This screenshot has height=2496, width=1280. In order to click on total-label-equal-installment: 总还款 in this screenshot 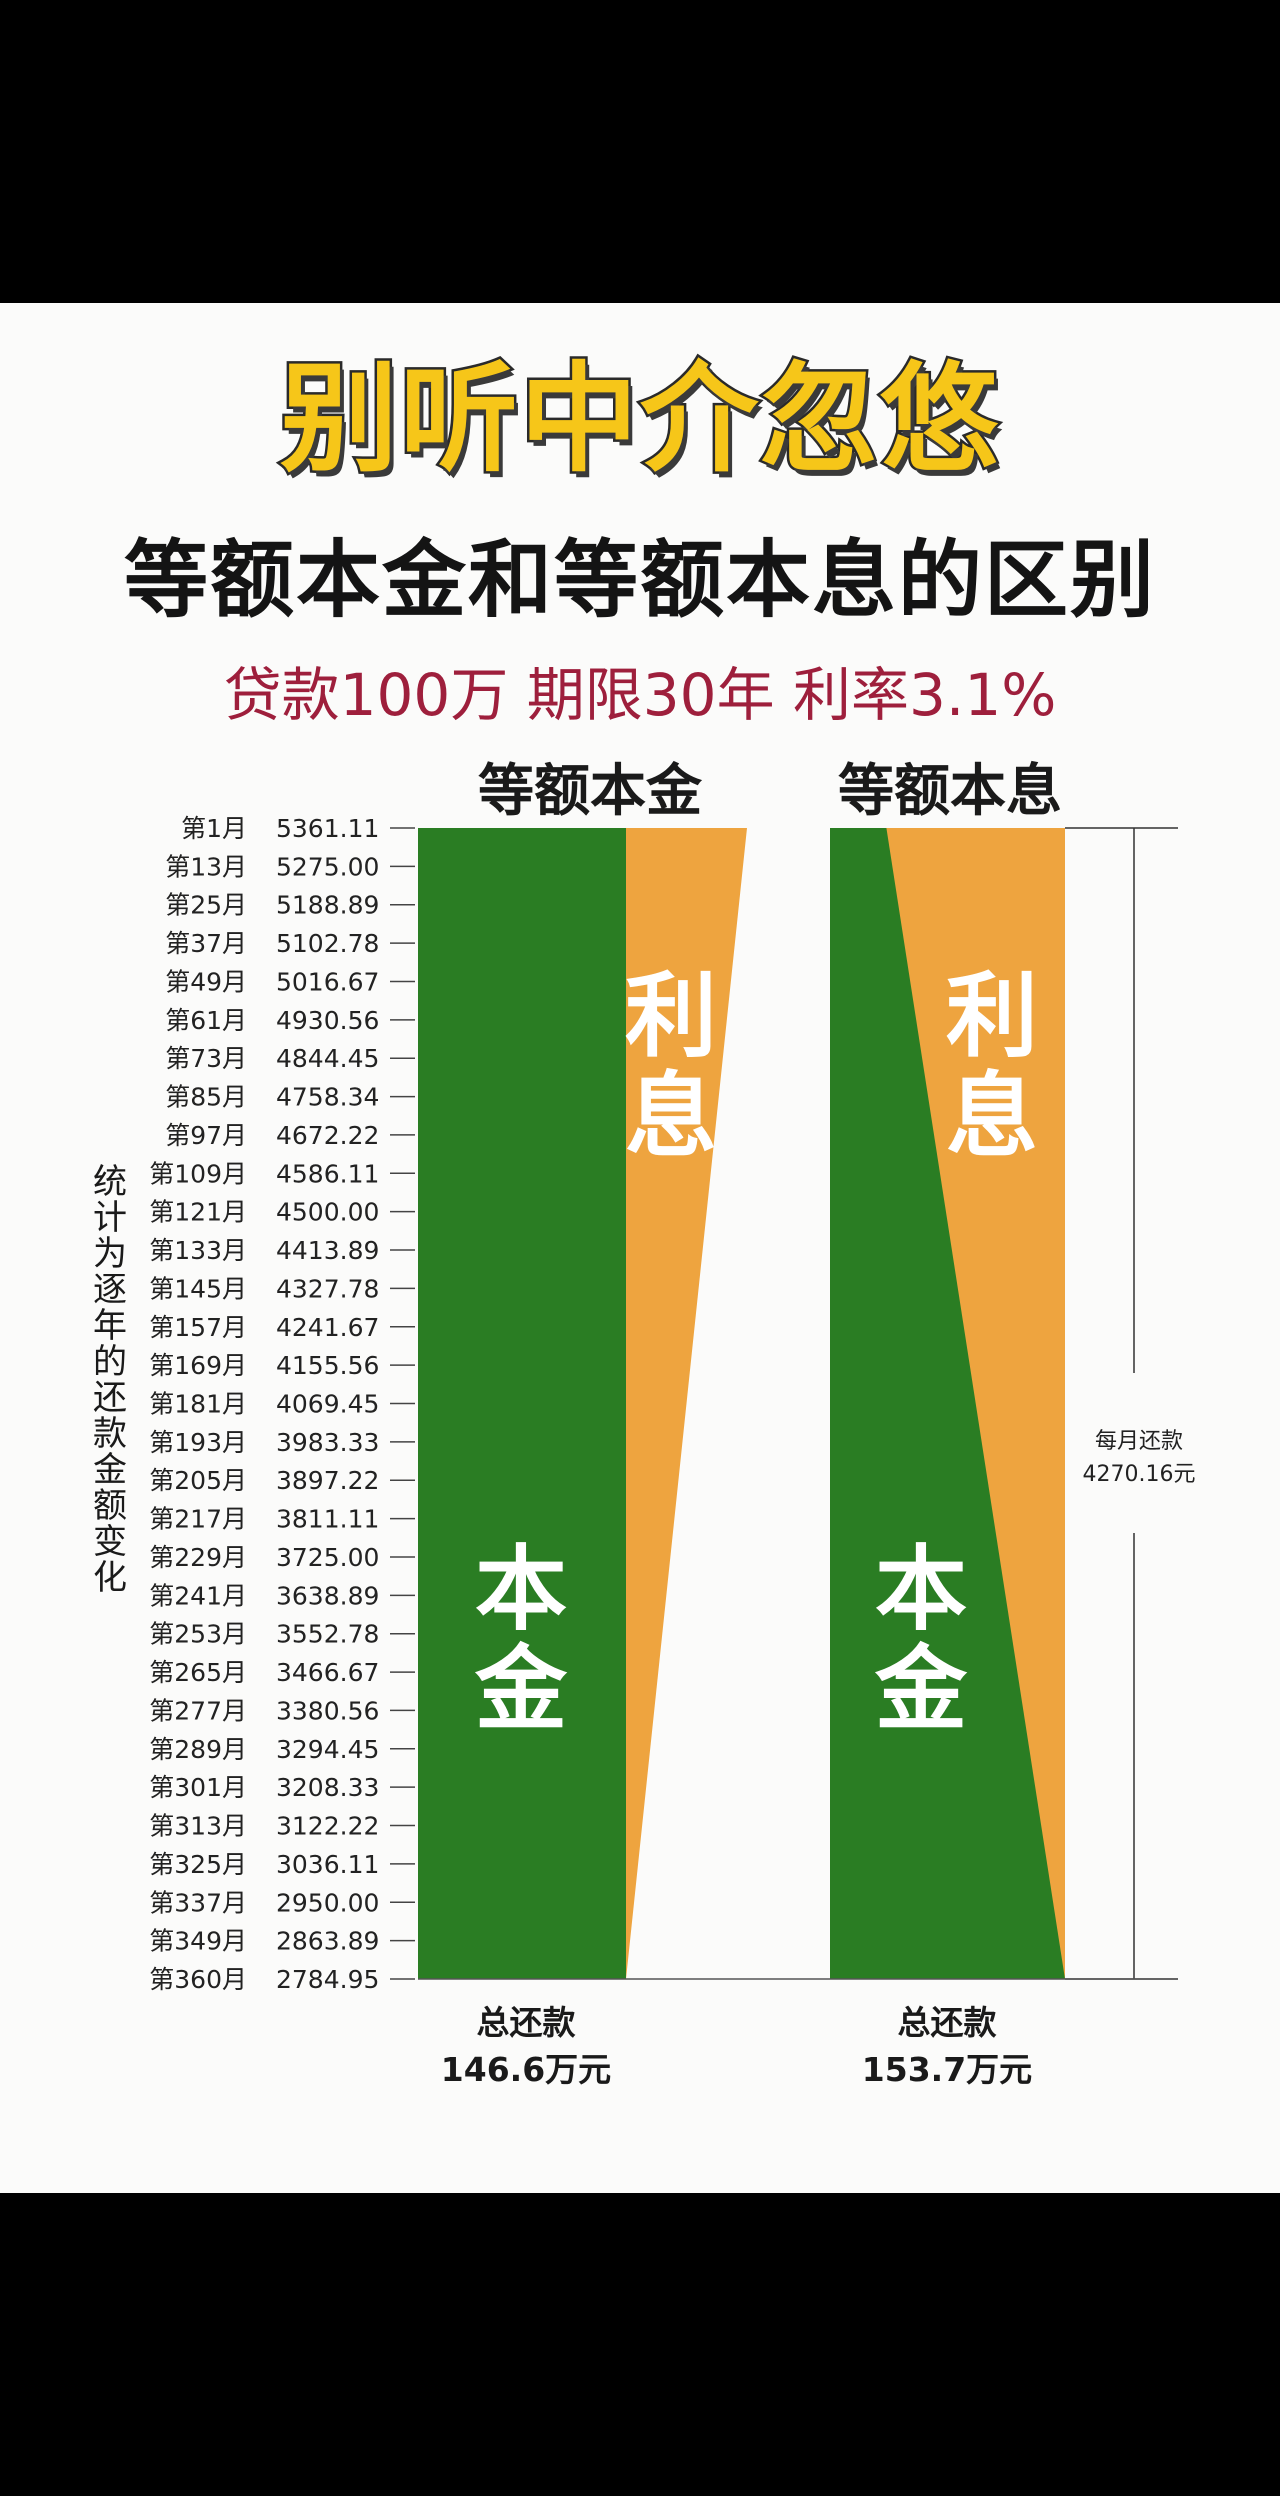, I will do `click(948, 2022)`.